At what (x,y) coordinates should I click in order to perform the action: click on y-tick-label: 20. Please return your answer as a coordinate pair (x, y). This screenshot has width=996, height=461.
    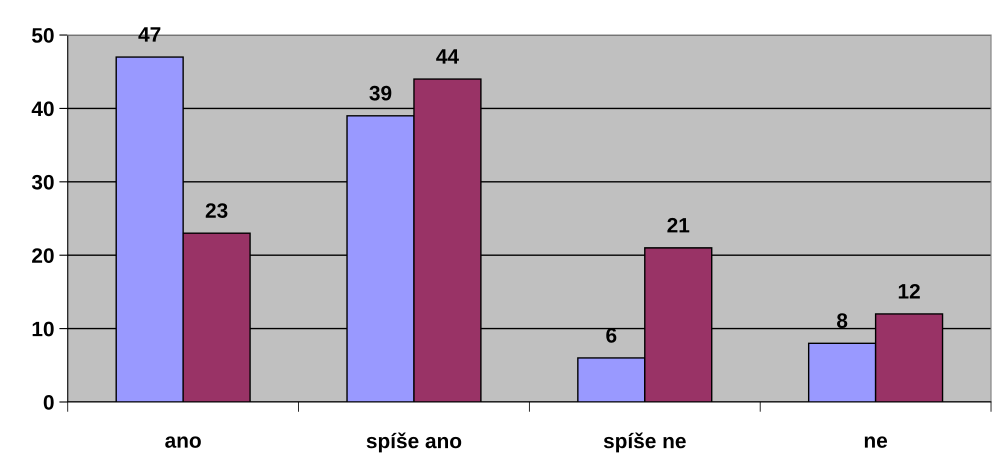
    Looking at the image, I should click on (43, 255).